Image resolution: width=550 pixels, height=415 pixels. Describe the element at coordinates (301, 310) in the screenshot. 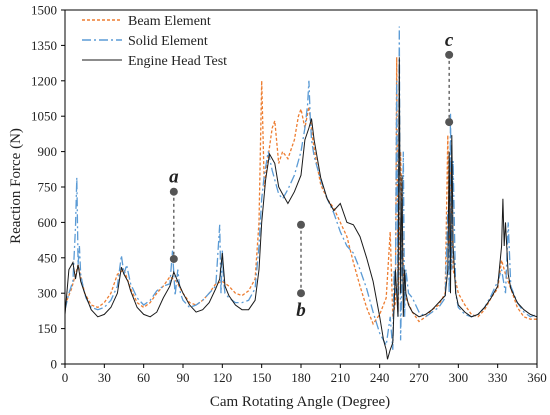

I see `annotation-label-b: b` at that location.